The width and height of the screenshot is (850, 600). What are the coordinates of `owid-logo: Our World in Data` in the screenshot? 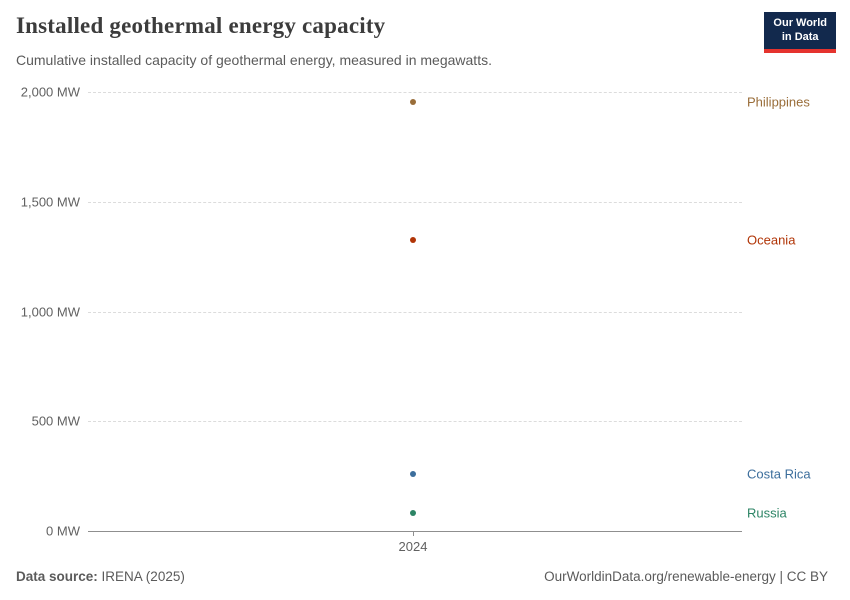 It's located at (800, 32).